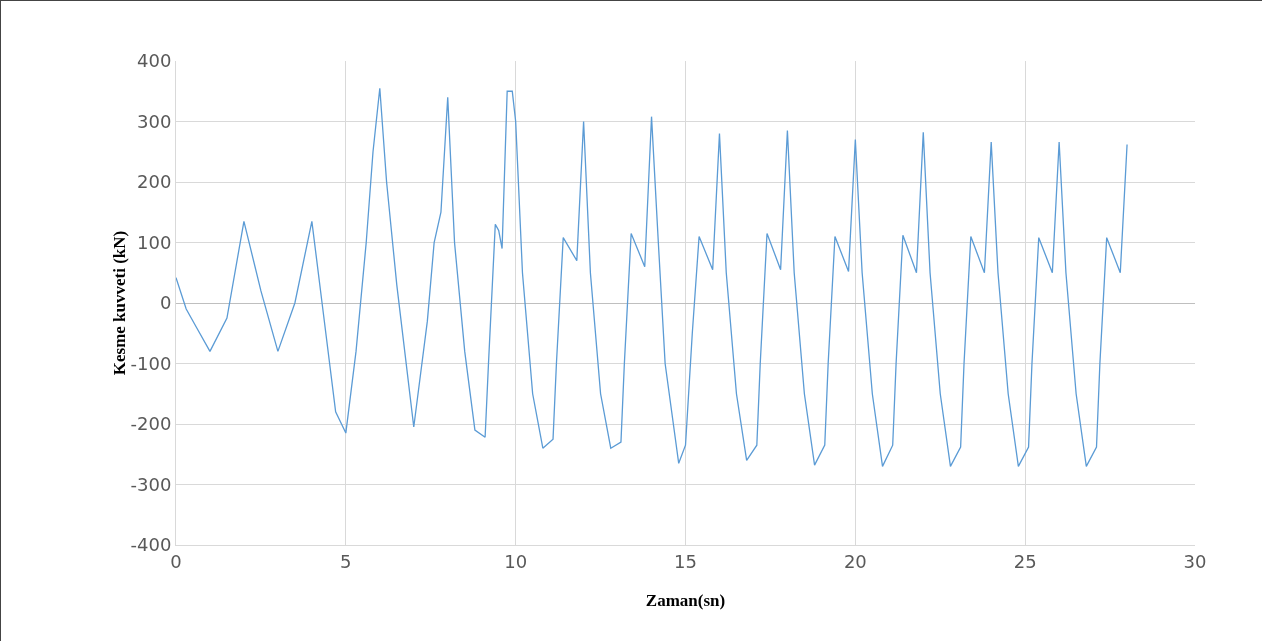  What do you see at coordinates (119, 303) in the screenshot?
I see `y-axis-title: Kesme kuvveti (kN)` at bounding box center [119, 303].